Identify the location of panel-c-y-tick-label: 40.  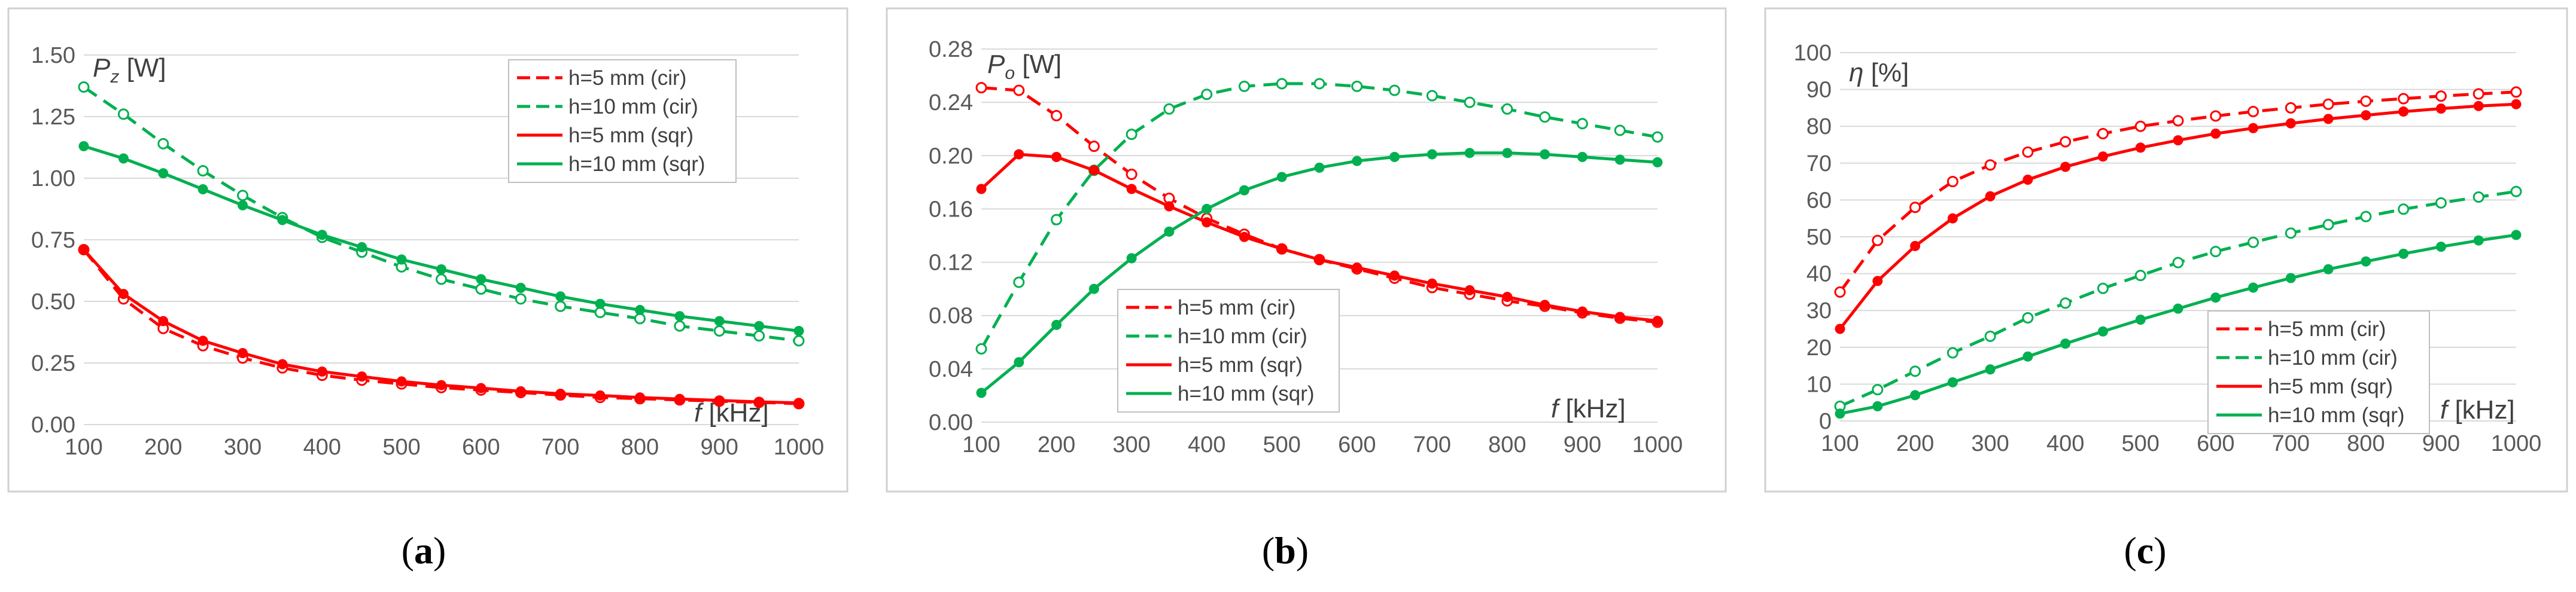
(1819, 274).